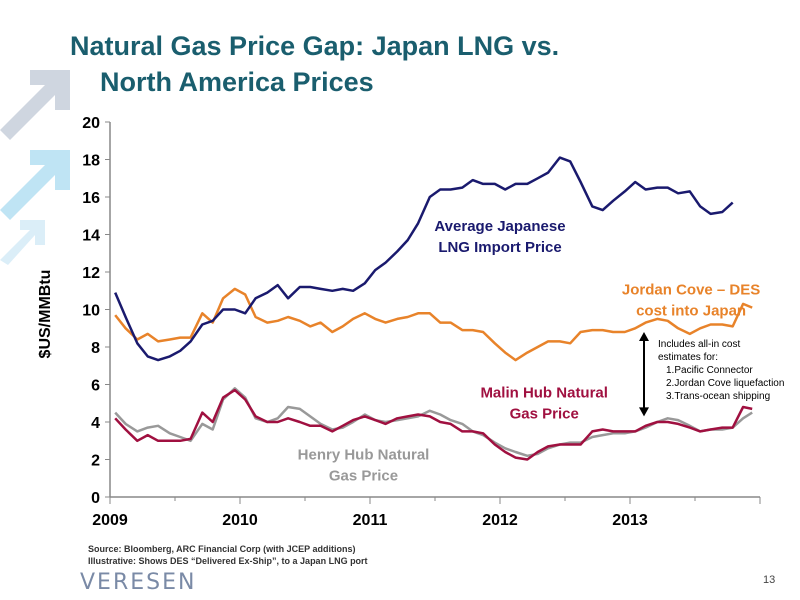 Image resolution: width=800 pixels, height=600 pixels. Describe the element at coordinates (95, 348) in the screenshot. I see `y-tick-label: 8` at that location.